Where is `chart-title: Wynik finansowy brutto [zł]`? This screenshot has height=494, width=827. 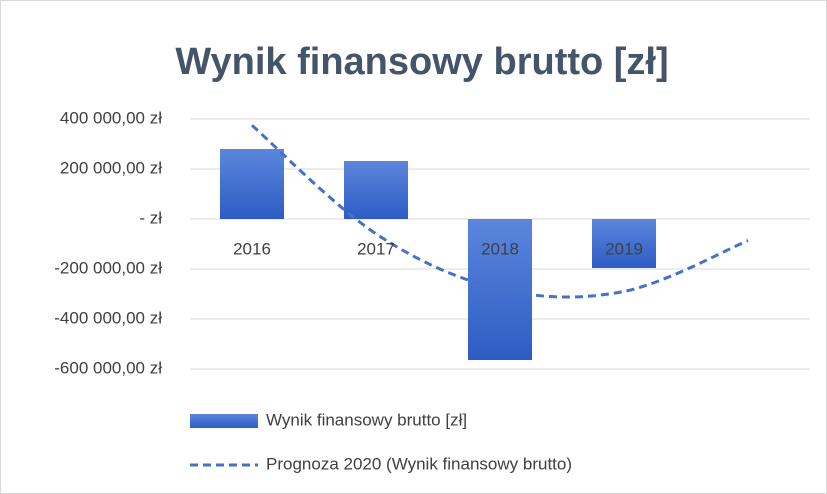 chart-title: Wynik finansowy brutto [zł] is located at coordinates (421, 62).